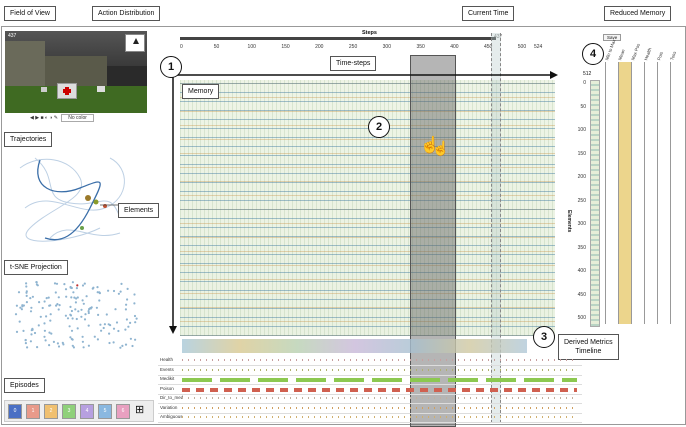 Image resolution: width=686 pixels, height=427 pixels. Describe the element at coordinates (123, 411) in the screenshot. I see `episode-button: 6` at that location.